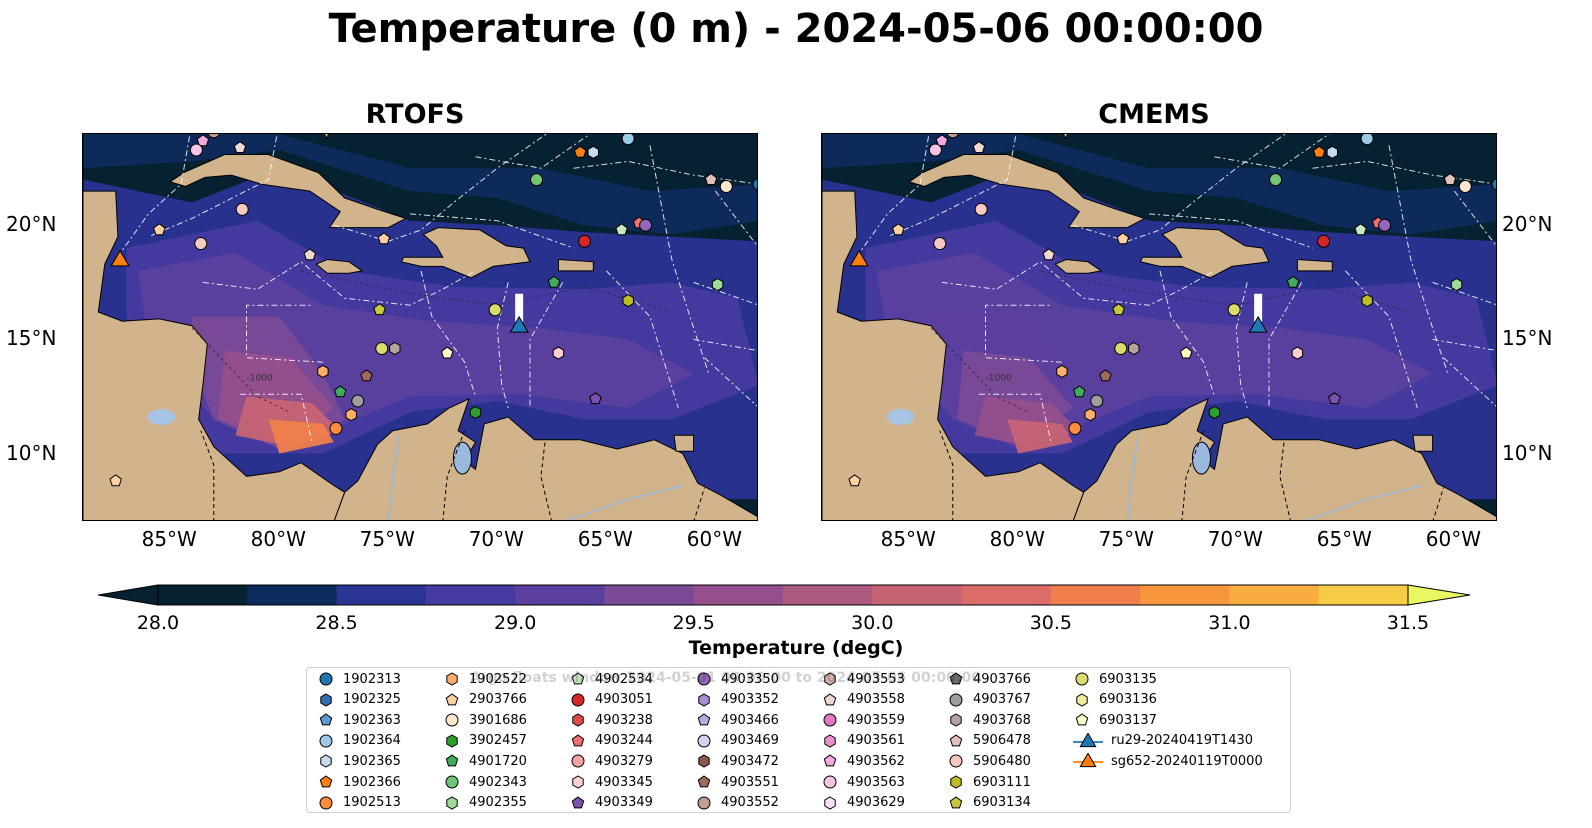 This screenshot has width=1592, height=828. What do you see at coordinates (737, 761) in the screenshot?
I see `legend-item: 4903472` at bounding box center [737, 761].